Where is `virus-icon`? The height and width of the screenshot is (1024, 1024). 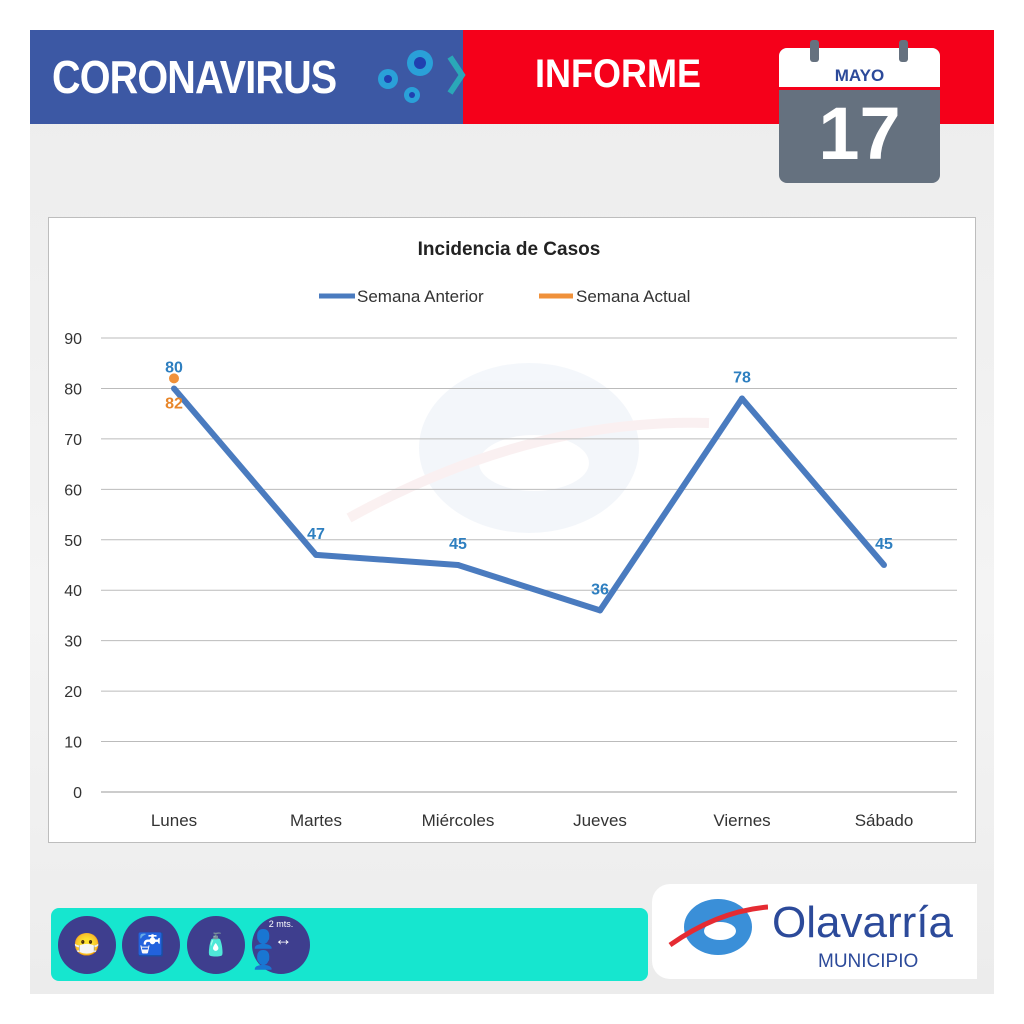
virus-icon is located at coordinates (422, 76).